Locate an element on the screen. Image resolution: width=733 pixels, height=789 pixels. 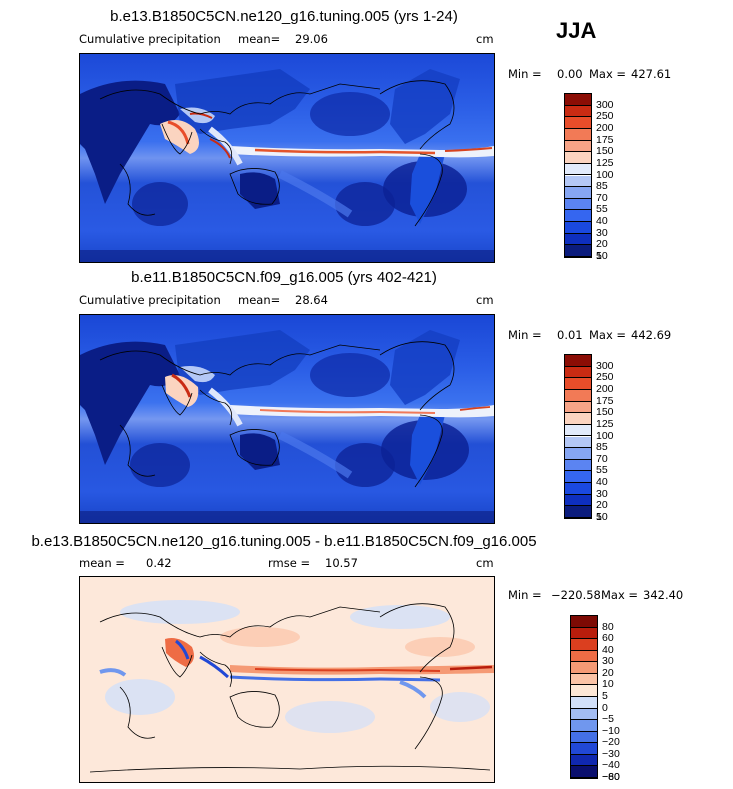
colorbar-tick-label: 70 is located at coordinates (602, 197).